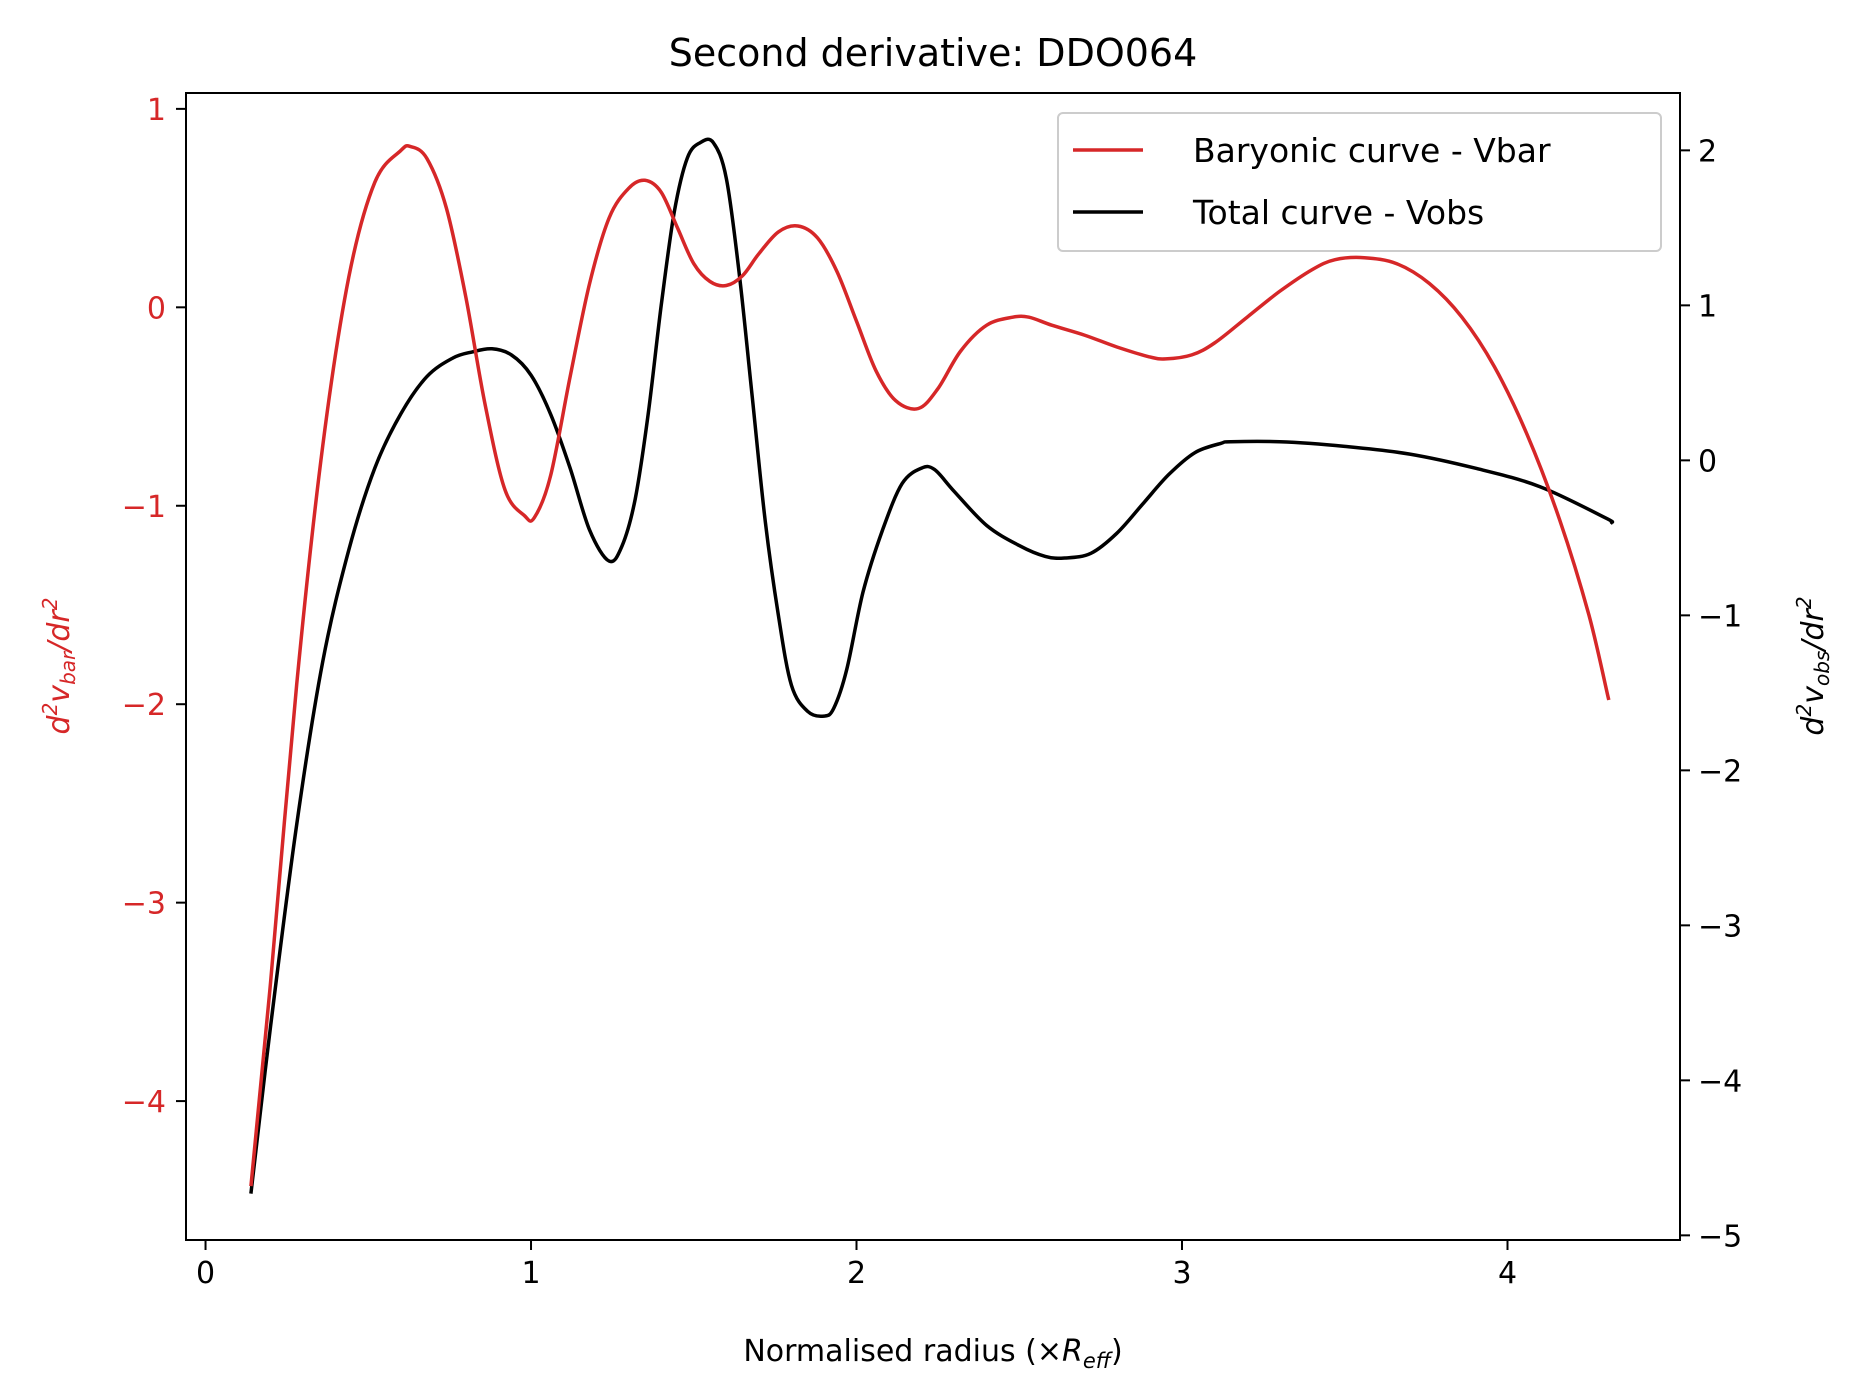 The width and height of the screenshot is (1861, 1397). Describe the element at coordinates (1338, 212) in the screenshot. I see `legend-label-vobs: Total curve - Vobs` at that location.